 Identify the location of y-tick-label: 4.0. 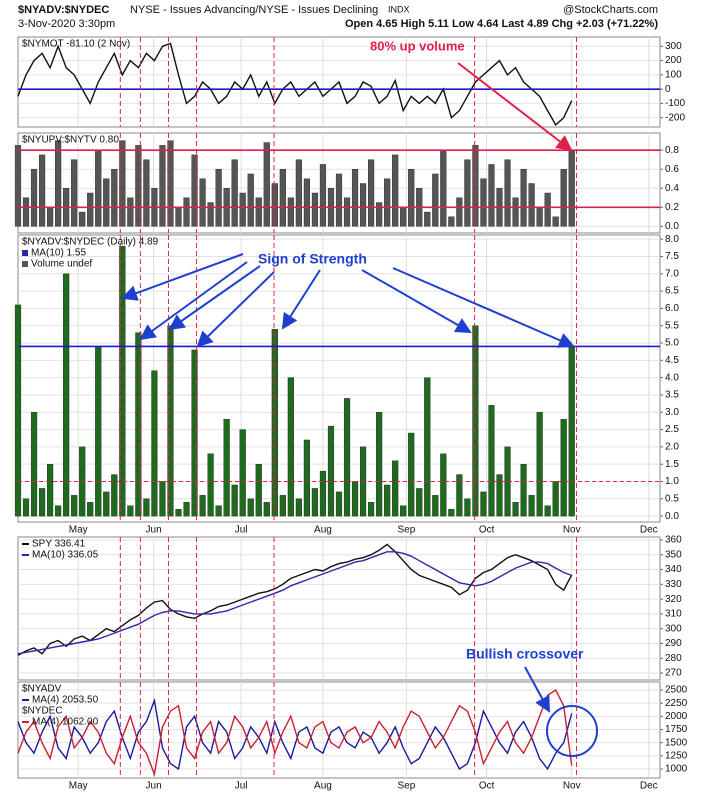
(672, 377).